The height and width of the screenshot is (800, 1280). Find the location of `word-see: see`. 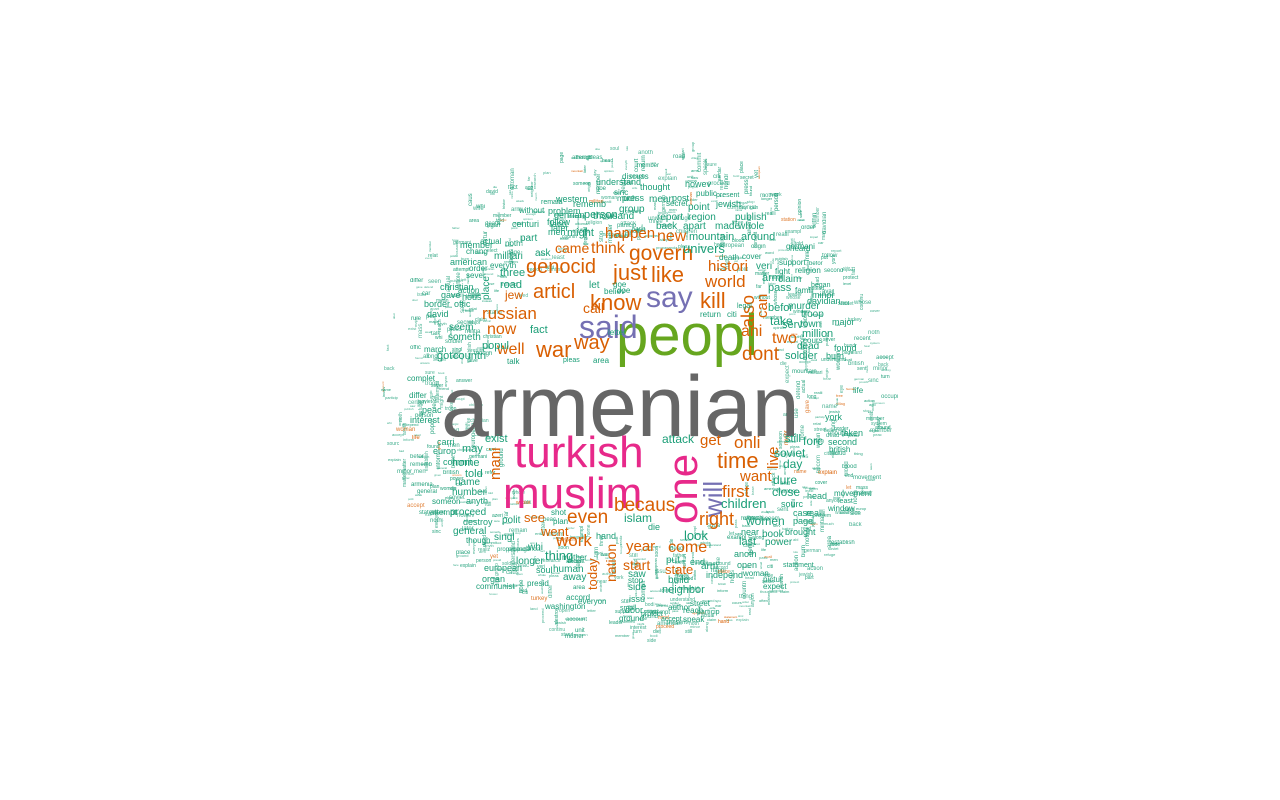

word-see: see is located at coordinates (534, 517).